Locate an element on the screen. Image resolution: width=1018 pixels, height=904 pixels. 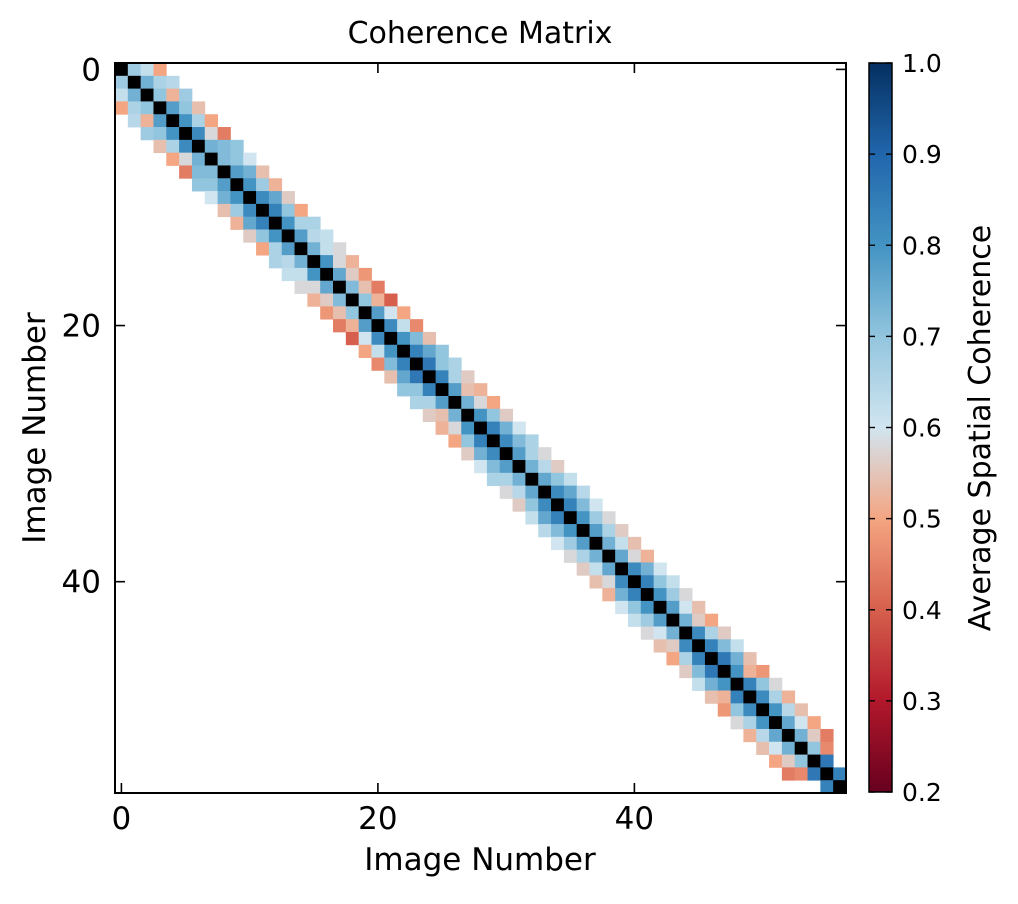
colorbar-tick-label: 0.6 is located at coordinates (922, 428).